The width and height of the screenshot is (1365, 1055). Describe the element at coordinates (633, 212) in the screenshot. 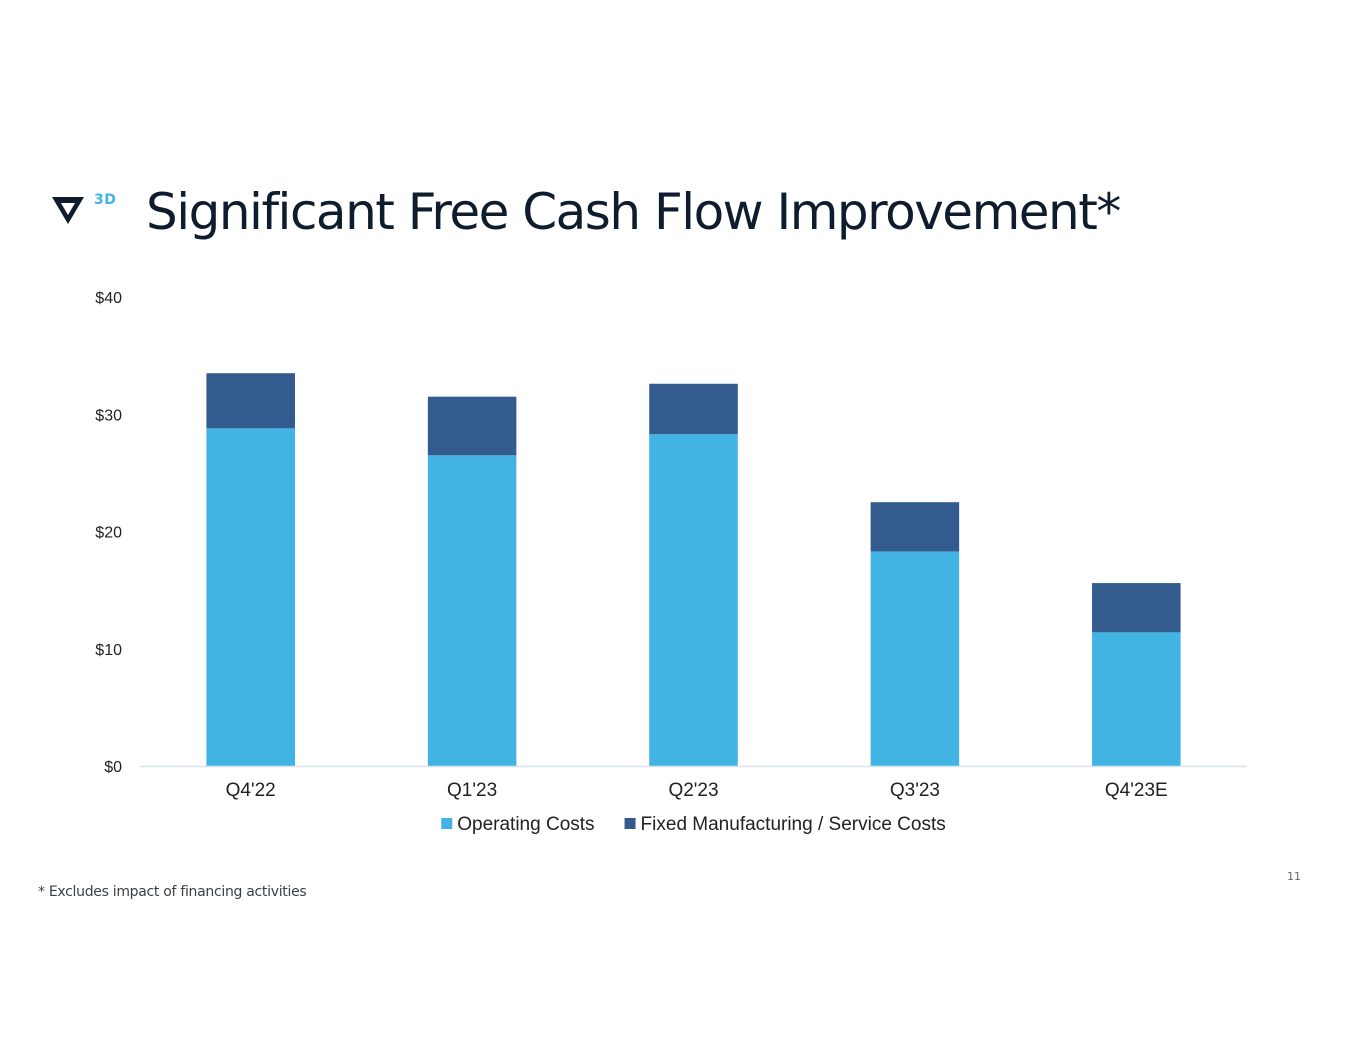

I see `slide-title: Significant Free Cash Flow Improvement*` at that location.